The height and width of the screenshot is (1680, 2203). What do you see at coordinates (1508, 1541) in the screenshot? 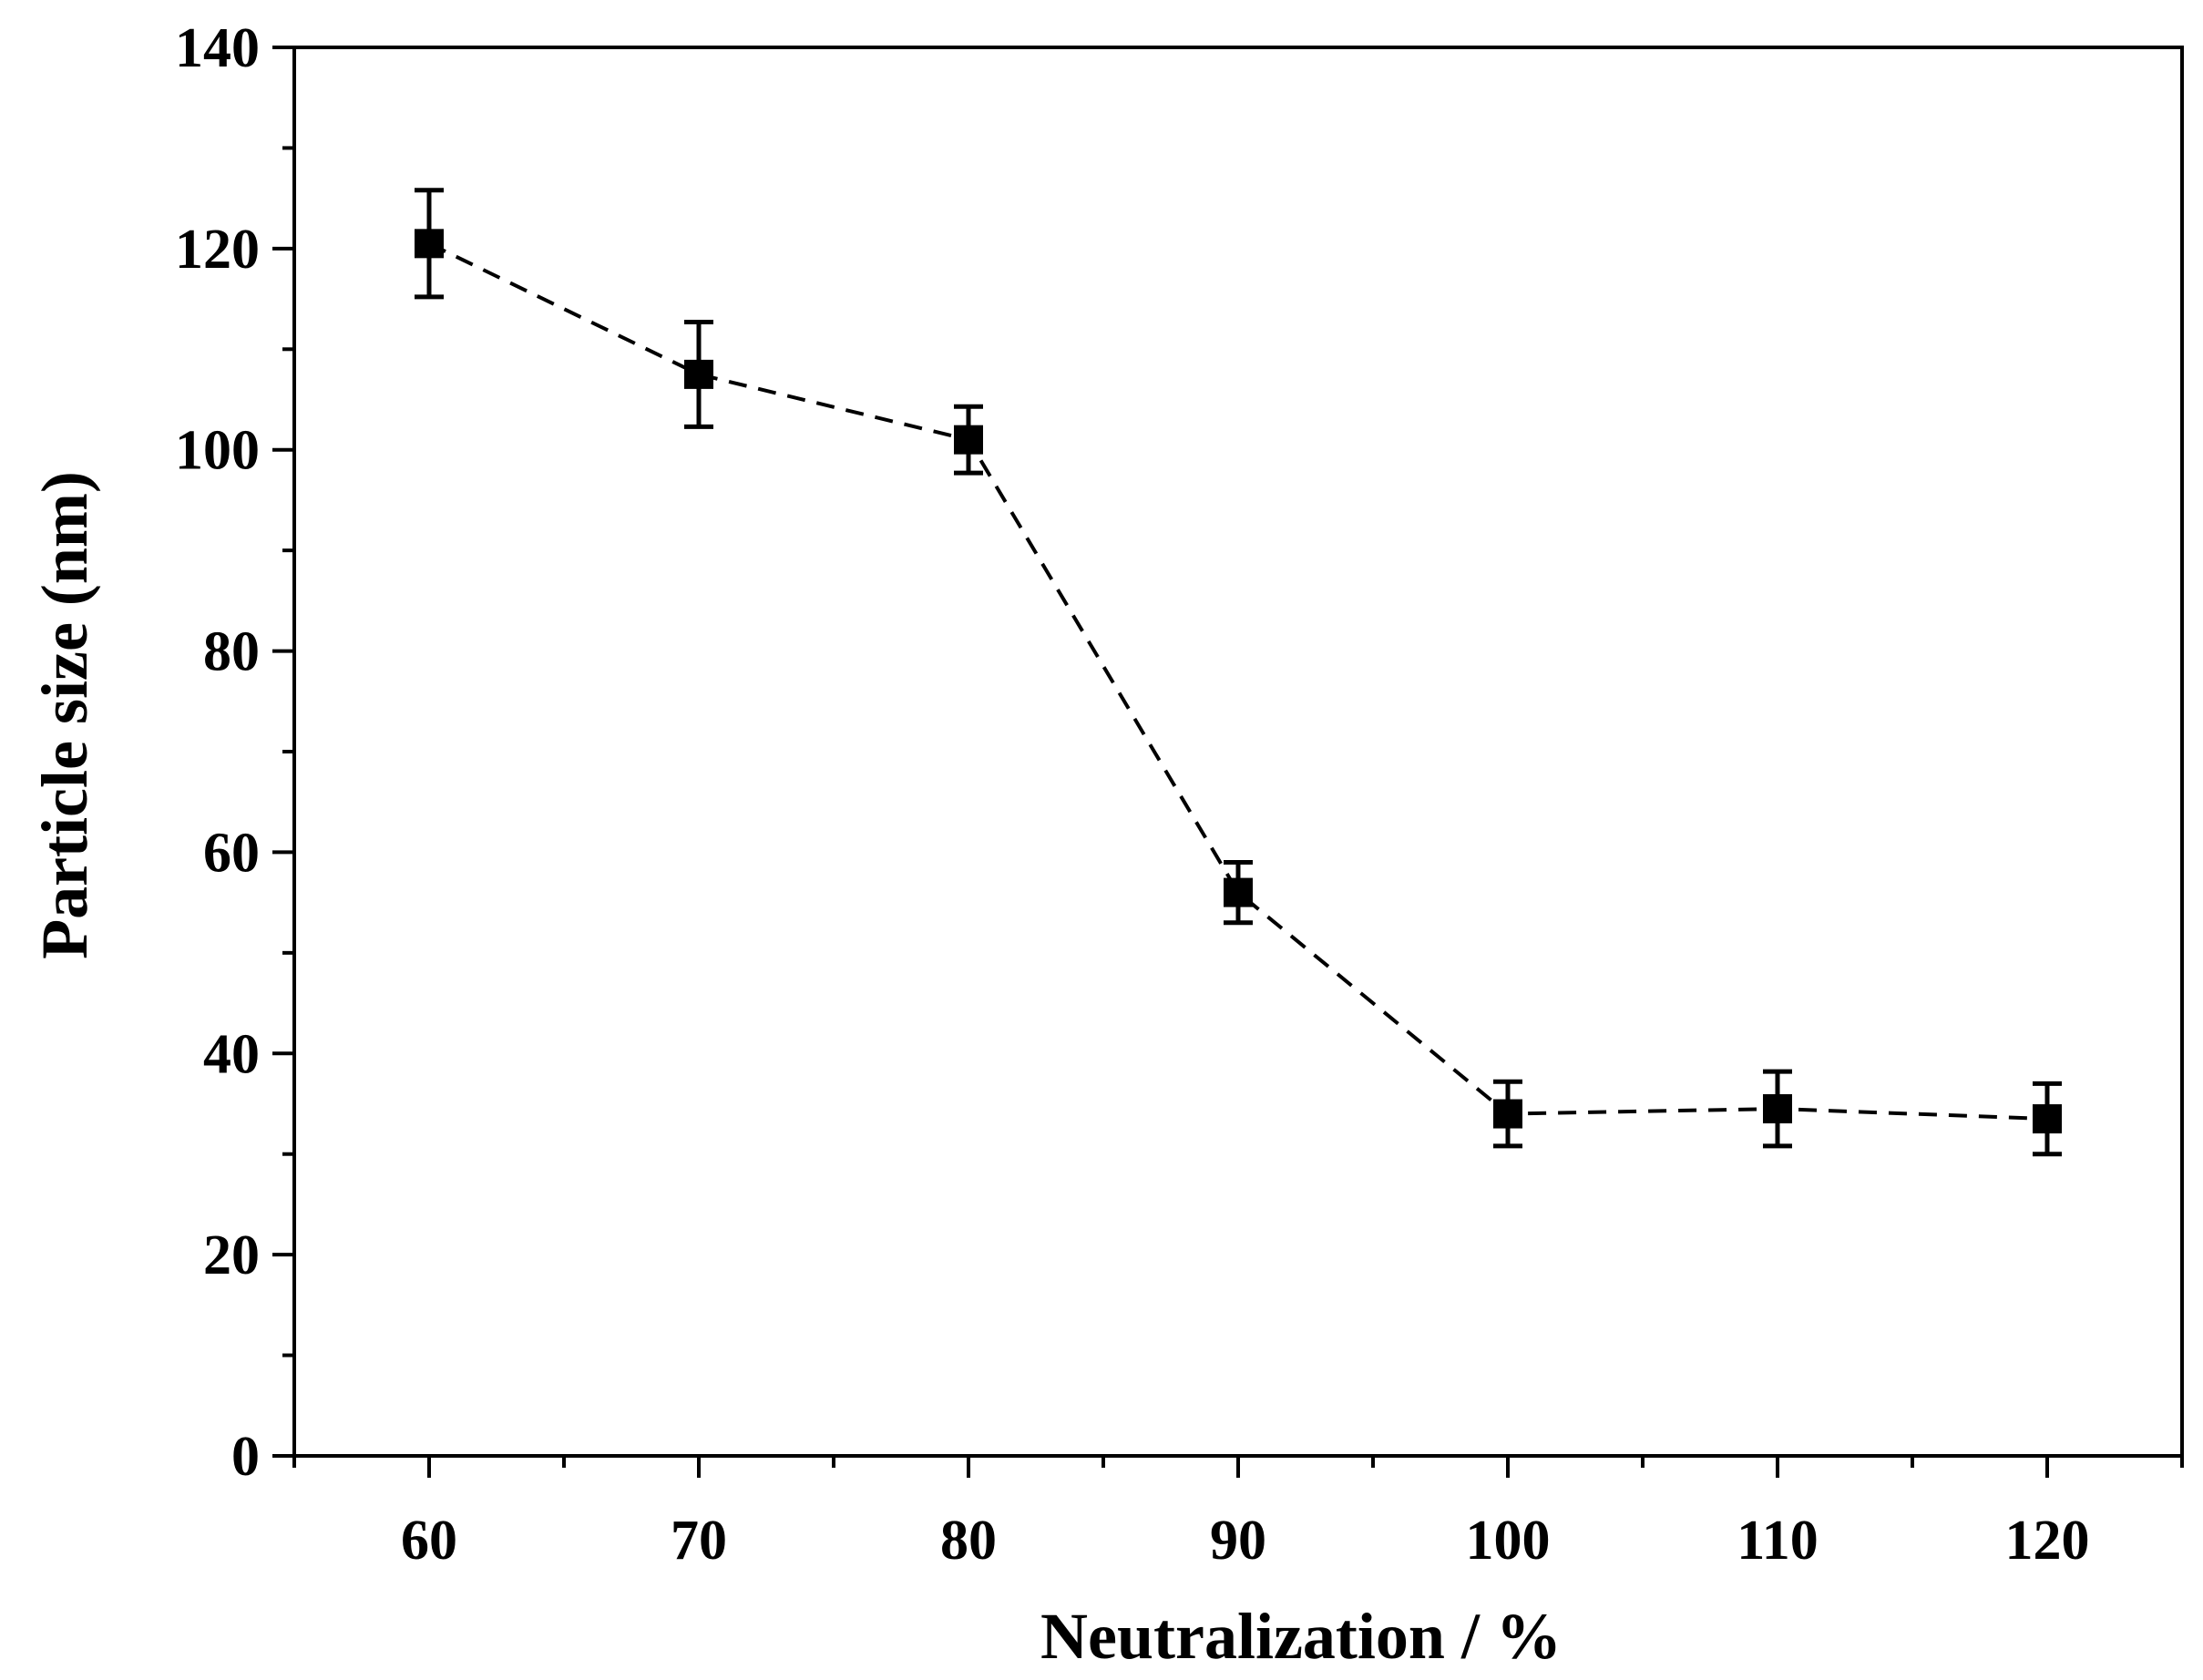
I see `x-tick-label: 100` at bounding box center [1508, 1541].